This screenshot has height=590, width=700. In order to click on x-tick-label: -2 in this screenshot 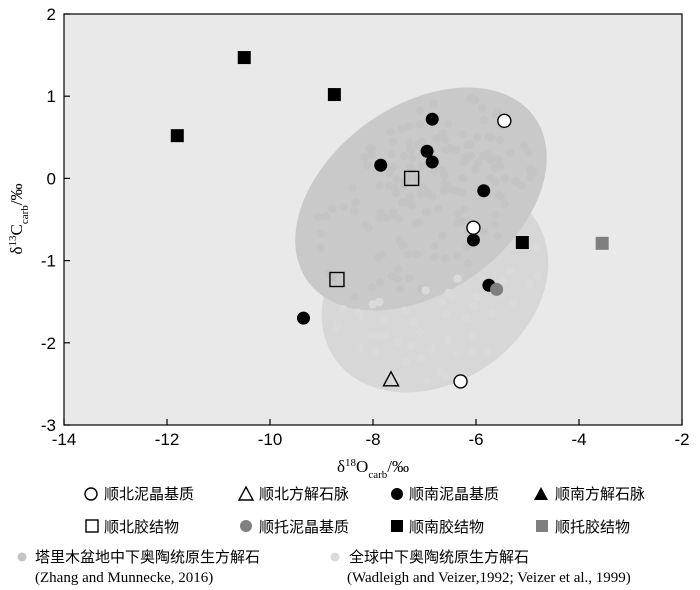, I will do `click(681, 439)`.